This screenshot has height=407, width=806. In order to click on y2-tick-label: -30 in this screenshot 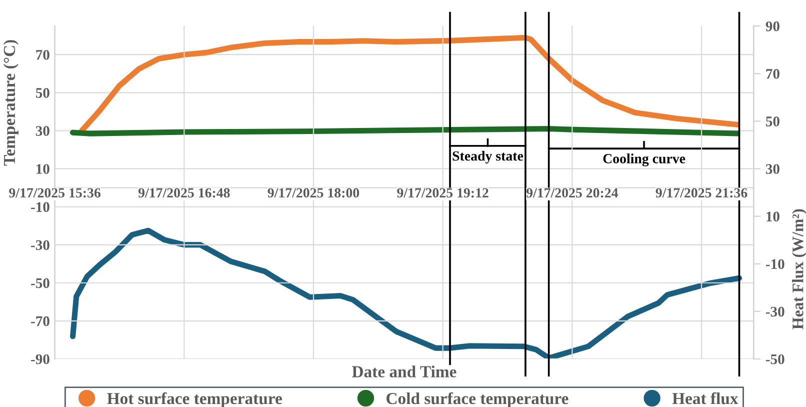, I will do `click(775, 311)`.